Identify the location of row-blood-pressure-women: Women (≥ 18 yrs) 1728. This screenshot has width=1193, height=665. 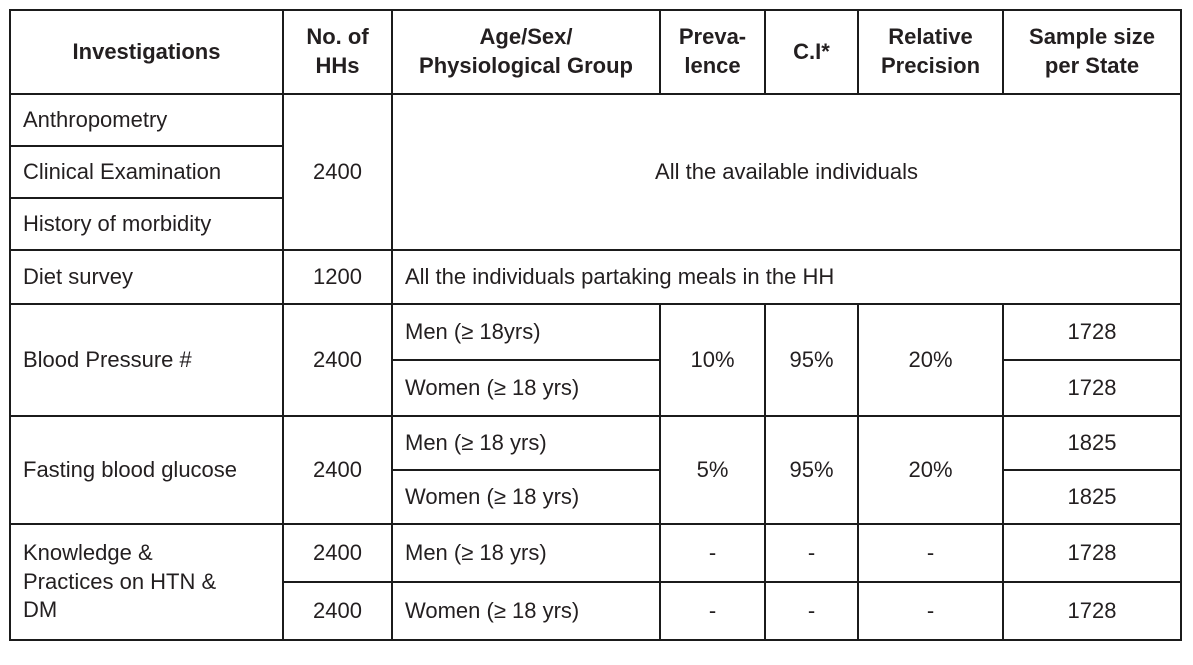
(596, 388).